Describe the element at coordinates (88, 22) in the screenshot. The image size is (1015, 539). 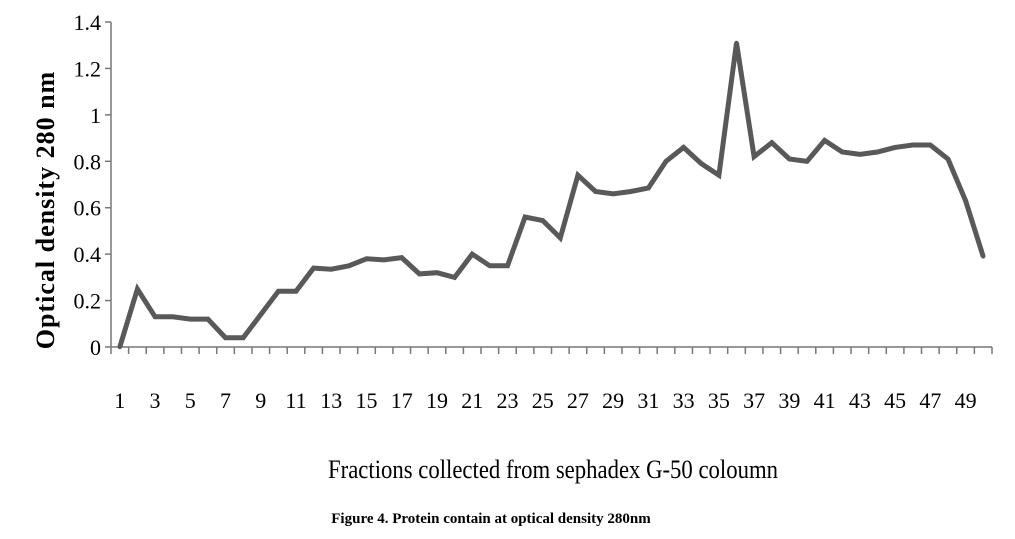
I see `y-tick-label: 1.4` at that location.